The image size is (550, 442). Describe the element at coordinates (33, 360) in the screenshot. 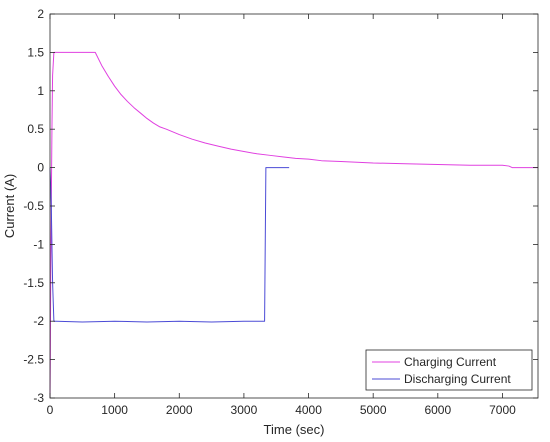

I see `y-tick-label: -2.5` at that location.